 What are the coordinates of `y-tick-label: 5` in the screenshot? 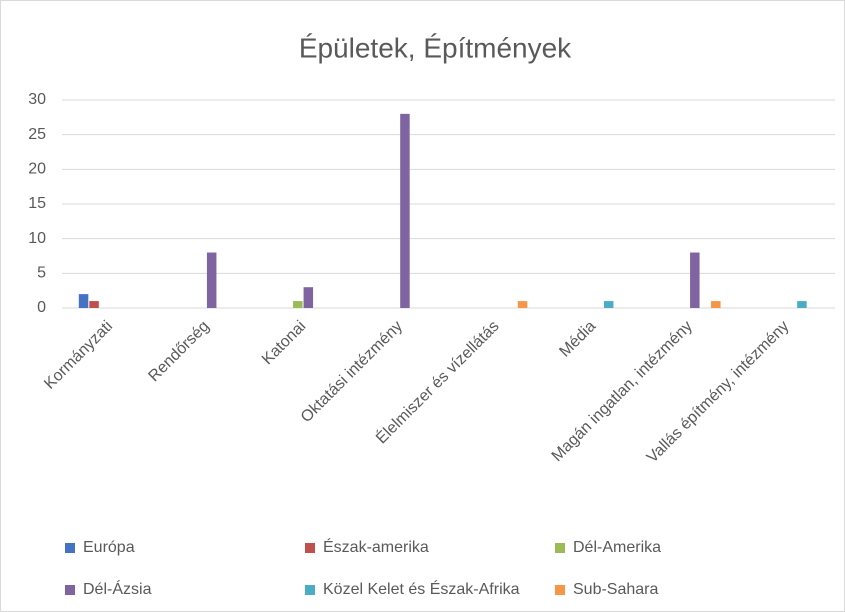 It's located at (41, 273).